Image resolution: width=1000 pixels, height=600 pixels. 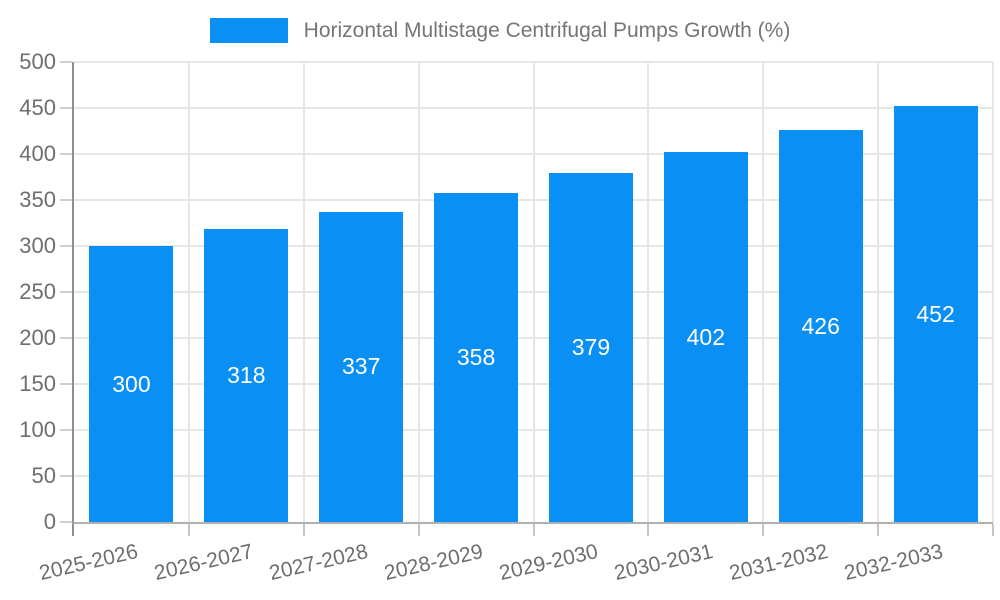 What do you see at coordinates (248, 30) in the screenshot?
I see `legend-swatch-icon` at bounding box center [248, 30].